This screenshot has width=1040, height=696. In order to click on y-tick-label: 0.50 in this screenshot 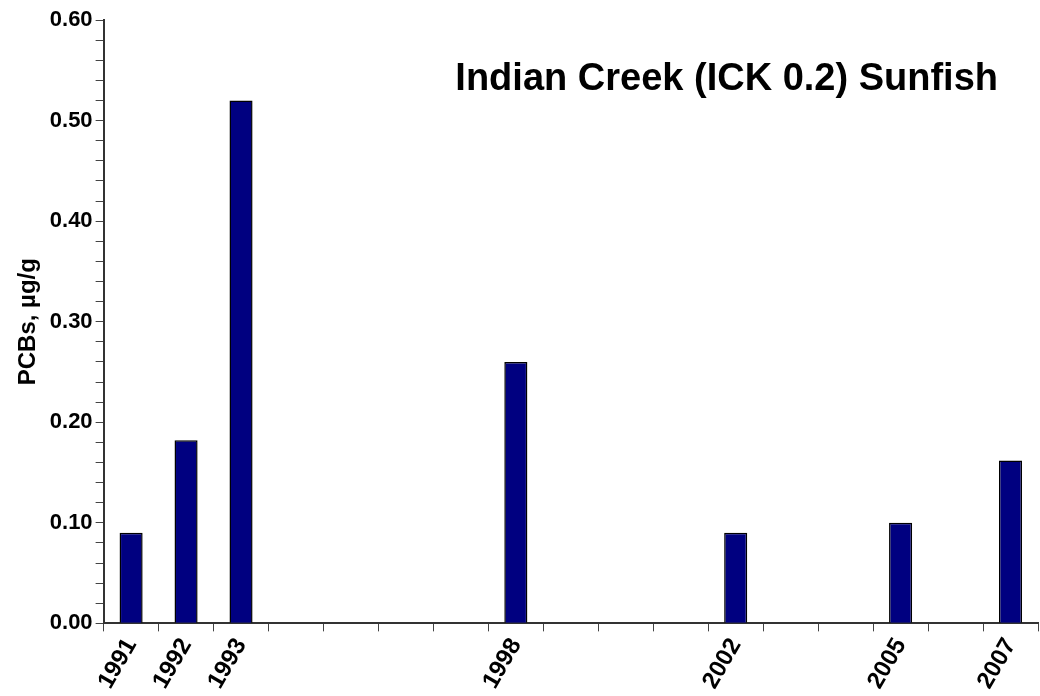, I will do `click(71, 119)`.